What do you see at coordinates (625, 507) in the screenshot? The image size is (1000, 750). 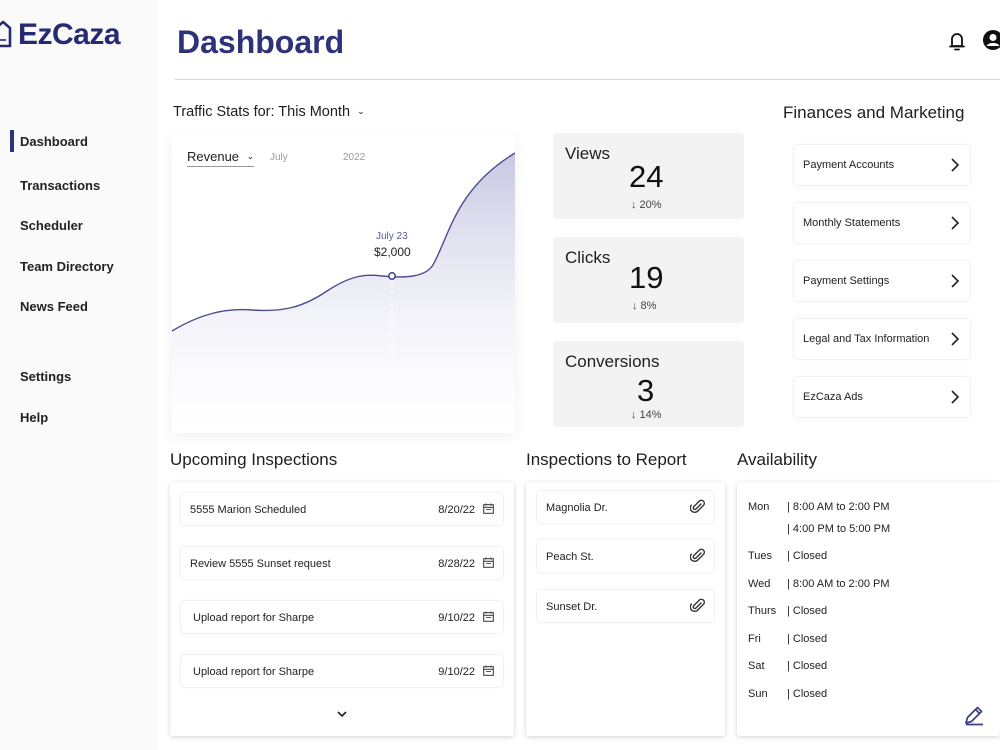 I see `list-item: Magnolia Dr.` at bounding box center [625, 507].